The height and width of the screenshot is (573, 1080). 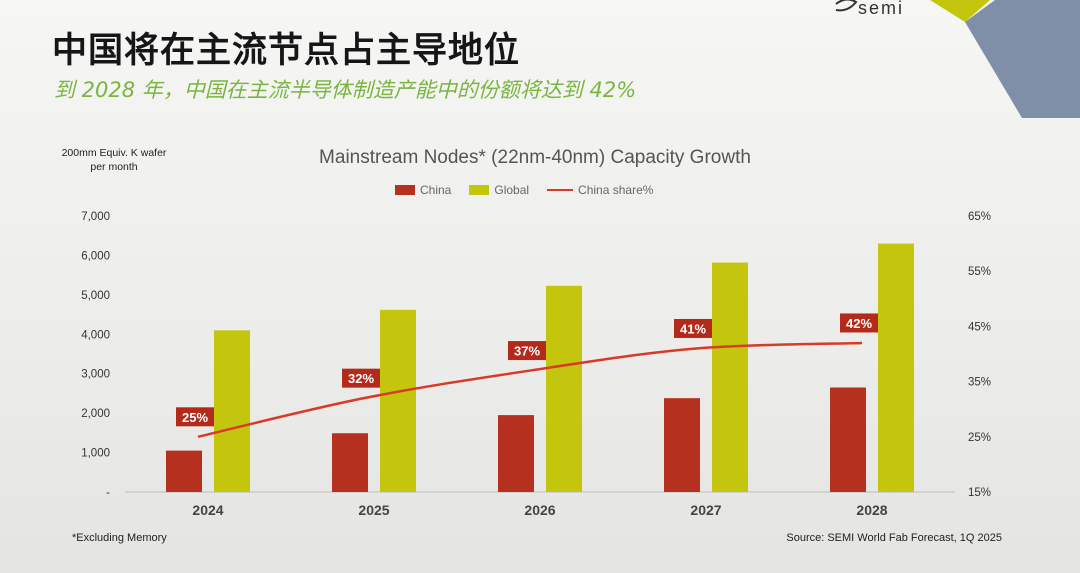 I want to click on share-data-label: 25%, so click(x=195, y=417).